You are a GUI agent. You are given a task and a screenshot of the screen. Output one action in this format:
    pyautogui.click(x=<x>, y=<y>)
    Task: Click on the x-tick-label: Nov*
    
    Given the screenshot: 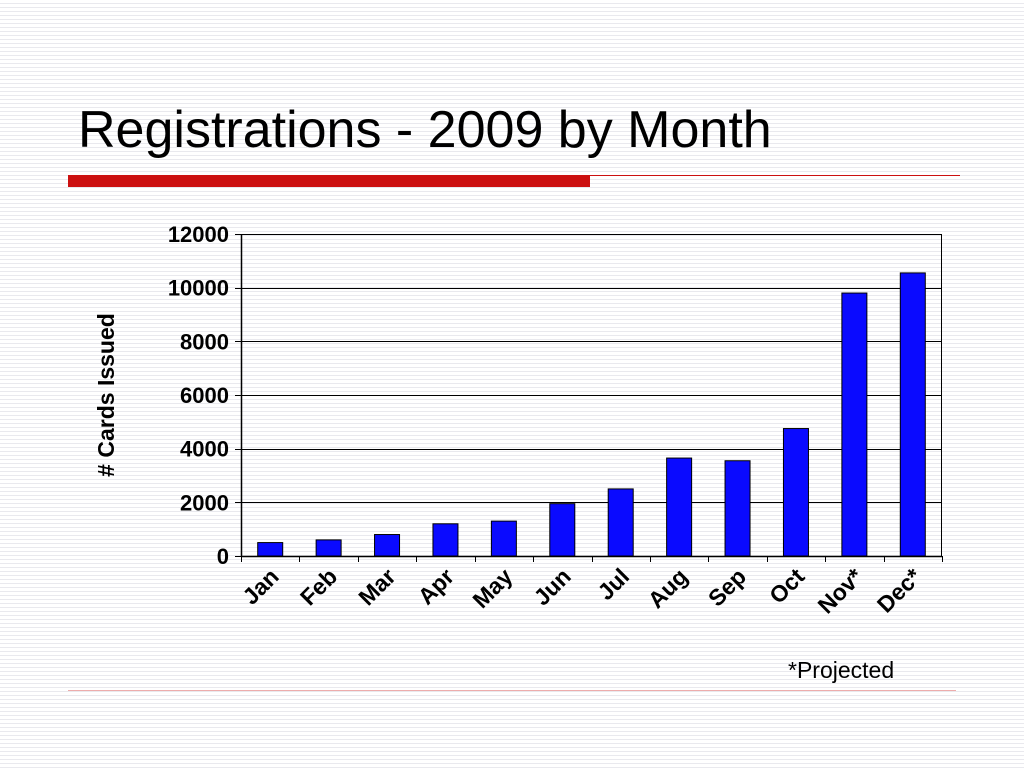 What is the action you would take?
    pyautogui.click(x=839, y=590)
    